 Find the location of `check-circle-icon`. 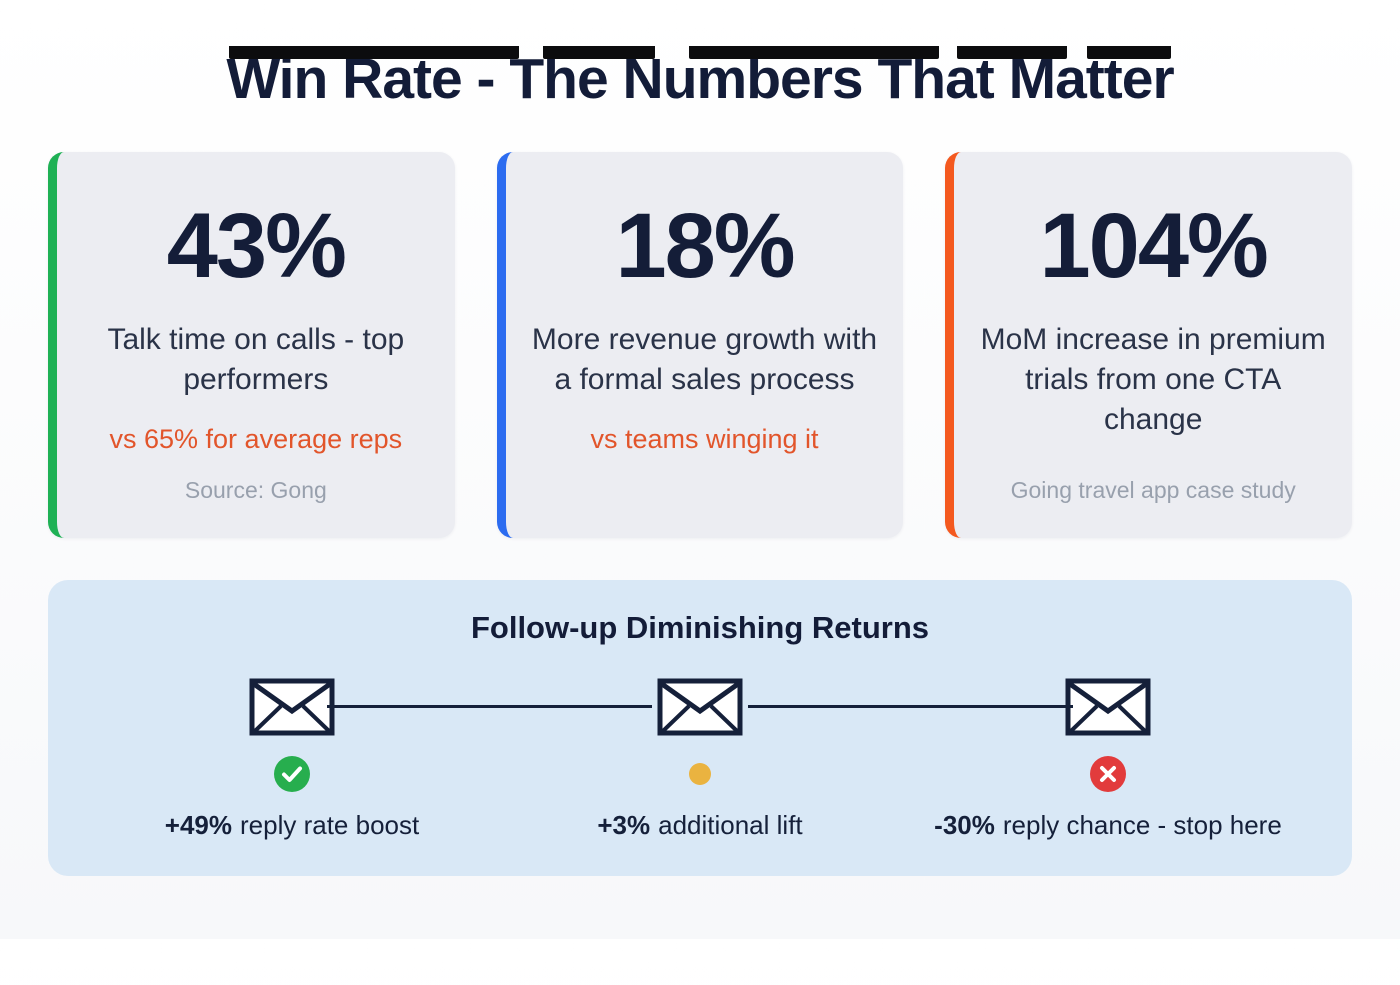

check-circle-icon is located at coordinates (292, 774).